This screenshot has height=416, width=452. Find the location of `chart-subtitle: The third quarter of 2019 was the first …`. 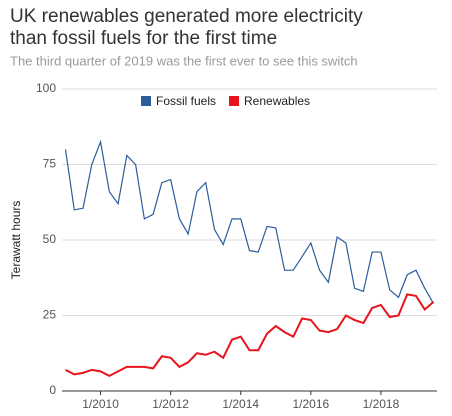

chart-subtitle: The third quarter of 2019 was the first … is located at coordinates (184, 60).